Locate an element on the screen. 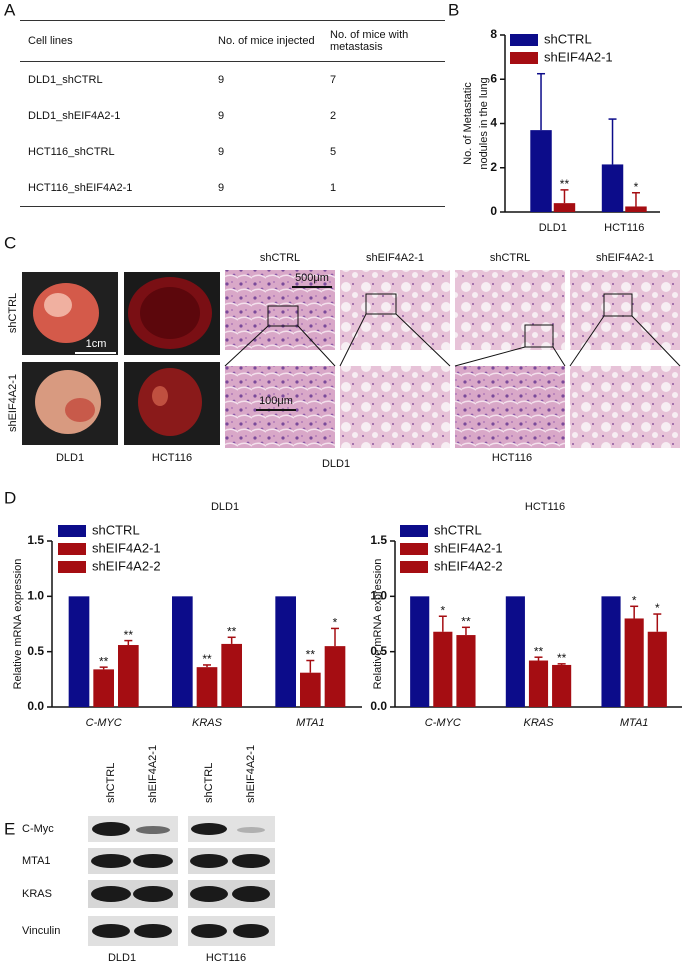 The height and width of the screenshot is (968, 685). header-cell: No. of mice with metastasis is located at coordinates (369, 41).